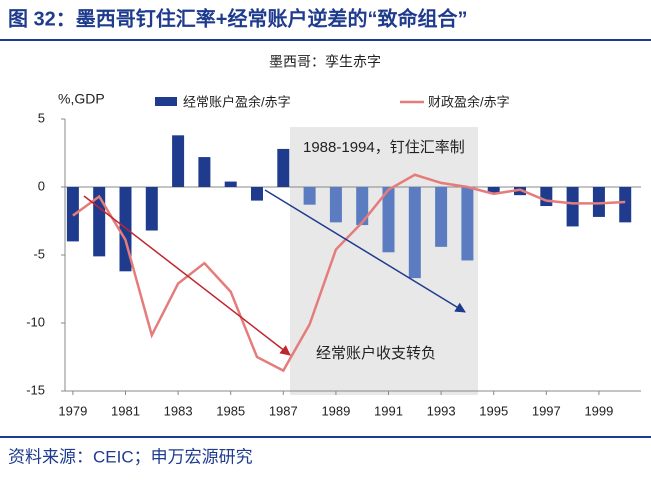 The width and height of the screenshot is (651, 480). What do you see at coordinates (237, 18) in the screenshot?
I see `chart-title: 图 32：墨西哥钉住汇率+经常账户逆差的“致命组合”` at bounding box center [237, 18].